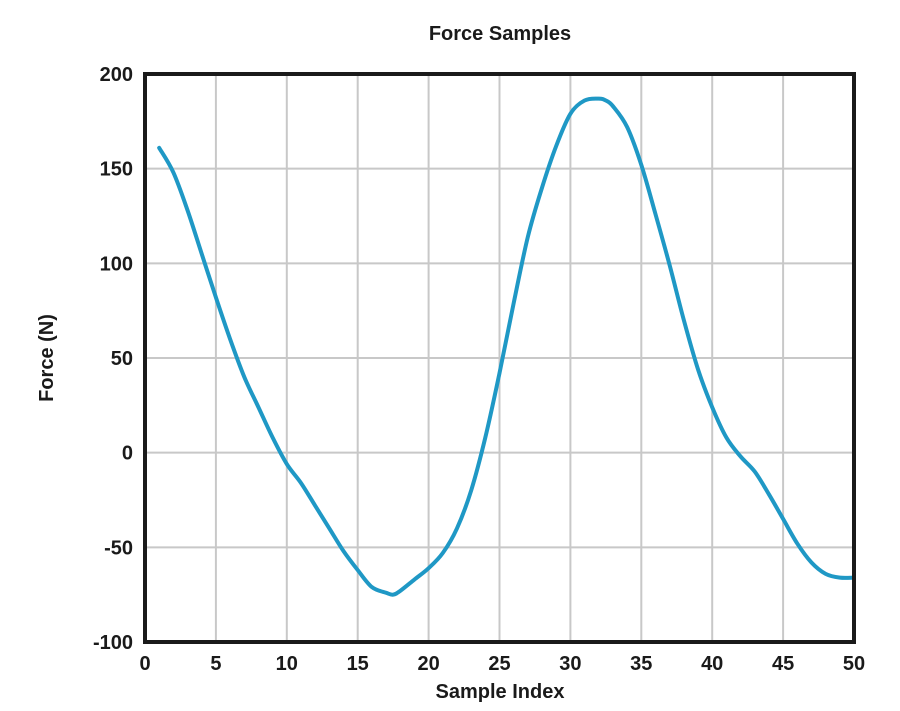  Describe the element at coordinates (570, 664) in the screenshot. I see `x-tick-label: 30` at that location.